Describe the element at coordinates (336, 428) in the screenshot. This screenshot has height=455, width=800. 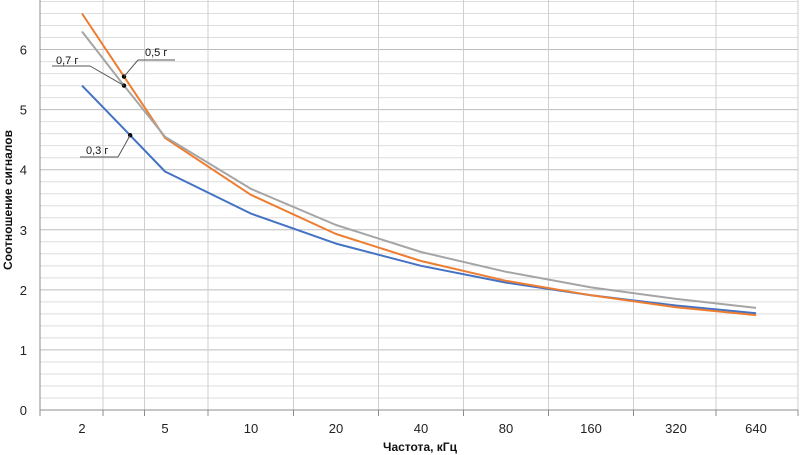
I see `x-tick-label: 20` at that location.